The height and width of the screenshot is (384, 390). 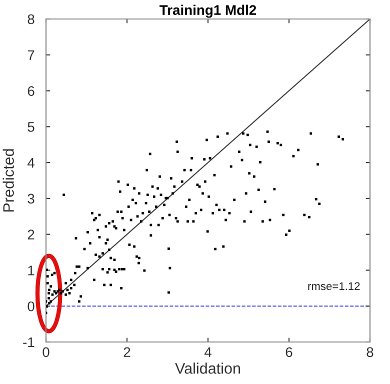 What do you see at coordinates (207, 368) in the screenshot?
I see `x-axis-title: Validation` at bounding box center [207, 368].